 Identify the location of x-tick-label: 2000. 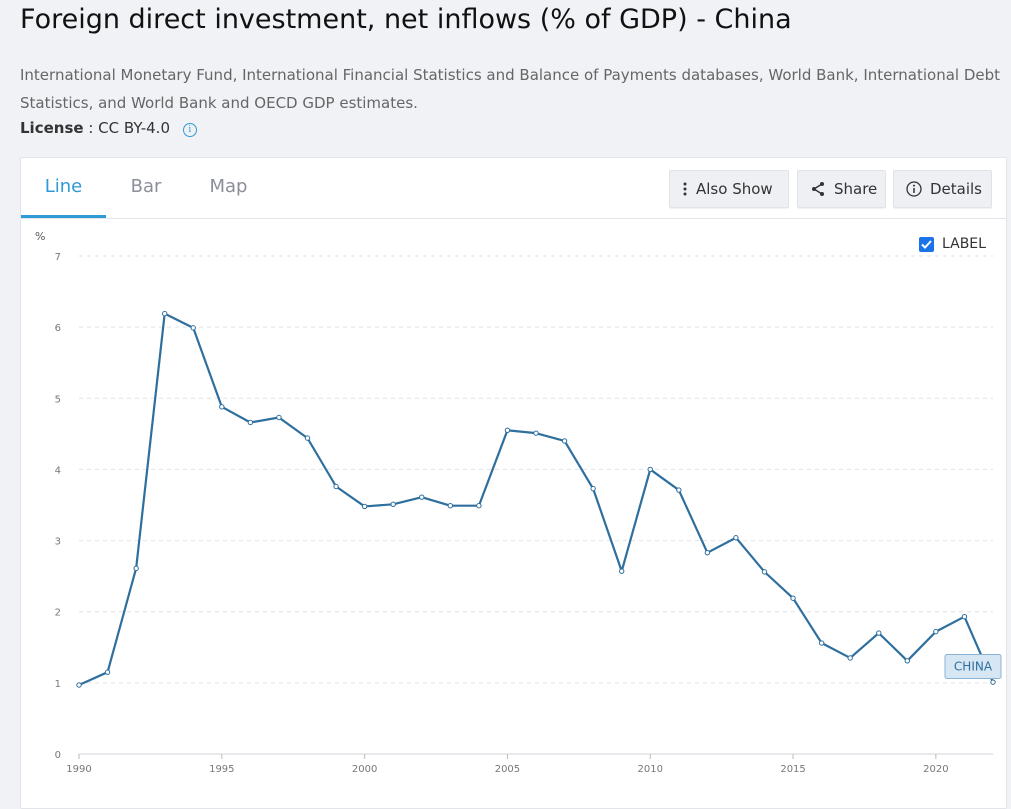
(364, 769).